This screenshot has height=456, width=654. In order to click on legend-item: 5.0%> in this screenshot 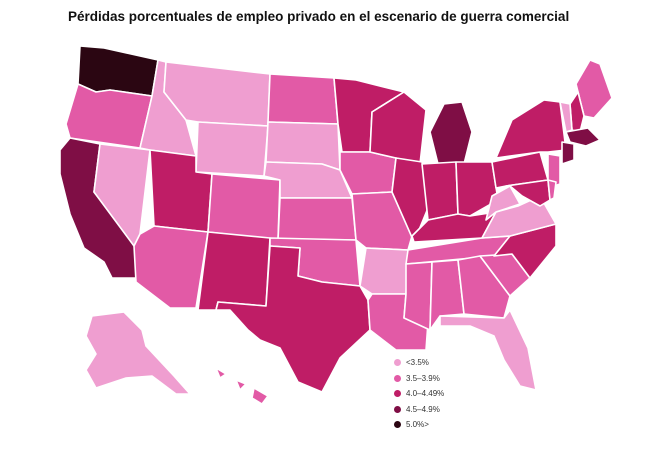, I will do `click(419, 425)`.